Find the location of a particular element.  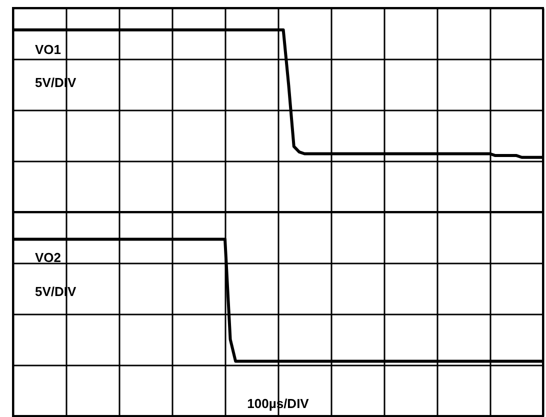

series-label: VO1 is located at coordinates (48, 49).